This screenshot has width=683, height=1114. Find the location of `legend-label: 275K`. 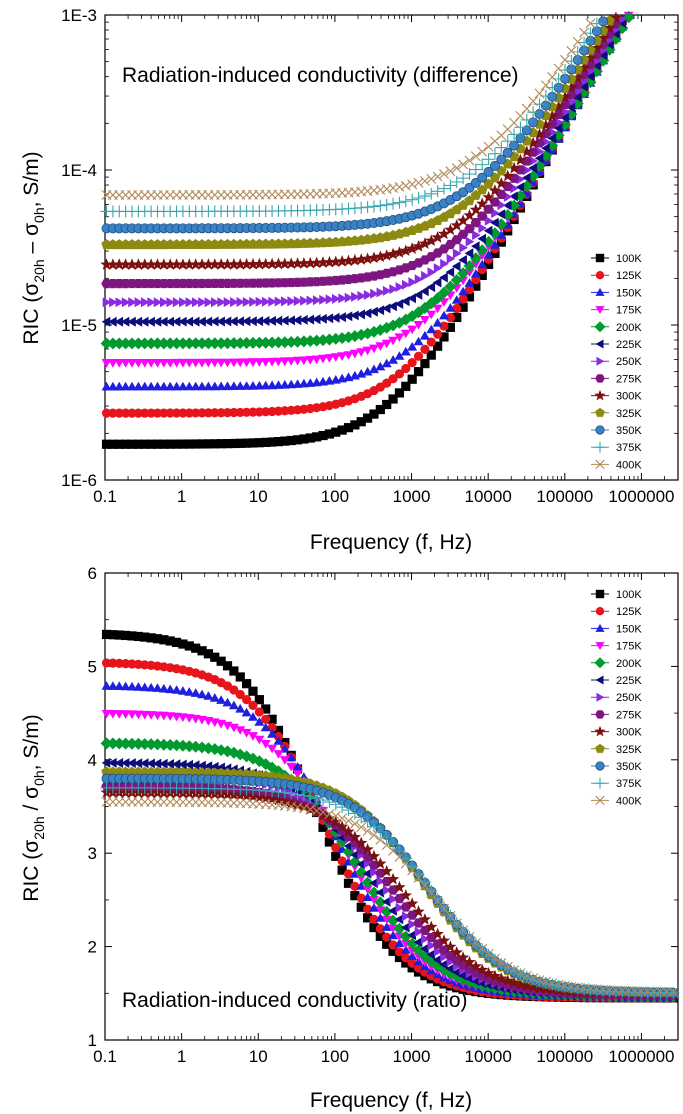

legend-label: 275K is located at coordinates (629, 715).